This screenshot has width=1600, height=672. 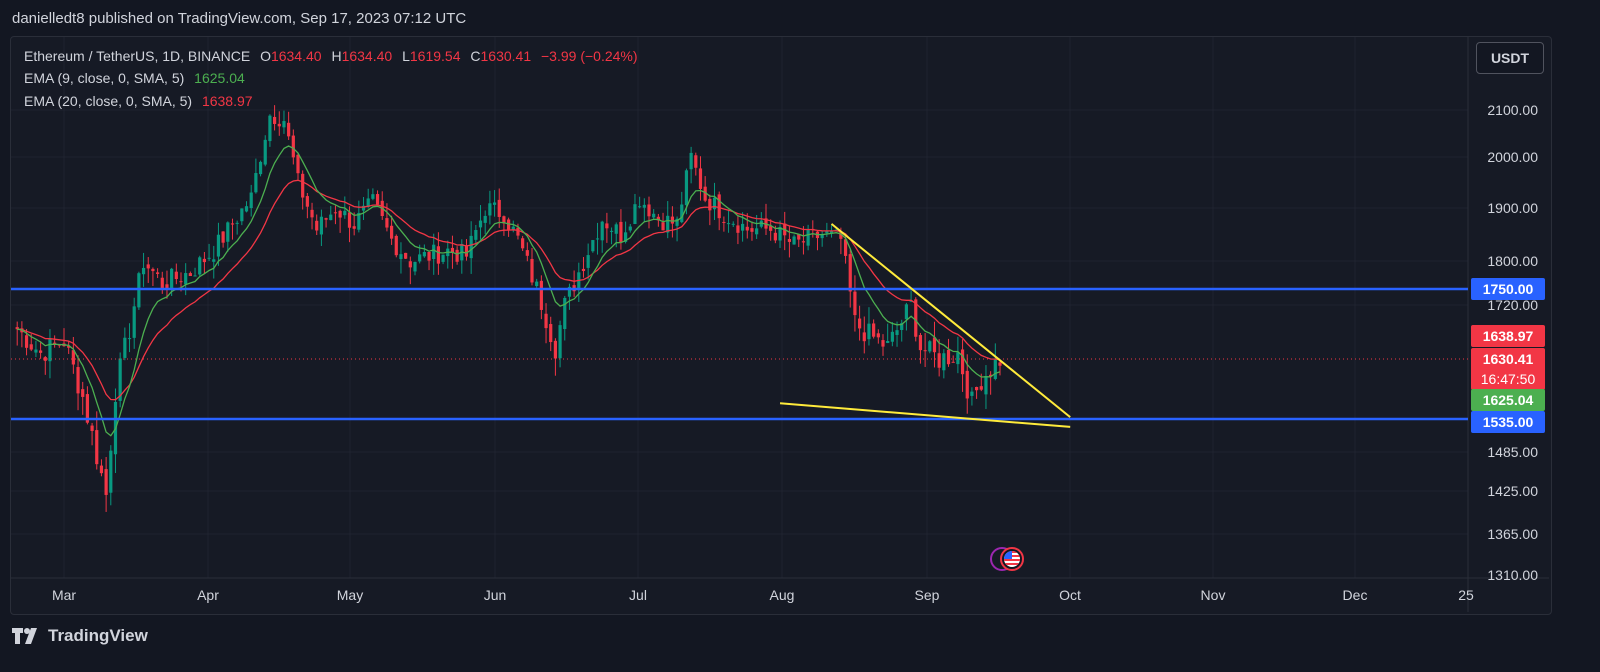 What do you see at coordinates (137, 56) in the screenshot?
I see `legend-symbol: Ethereum / TetherUS, 1D, BINANCE` at bounding box center [137, 56].